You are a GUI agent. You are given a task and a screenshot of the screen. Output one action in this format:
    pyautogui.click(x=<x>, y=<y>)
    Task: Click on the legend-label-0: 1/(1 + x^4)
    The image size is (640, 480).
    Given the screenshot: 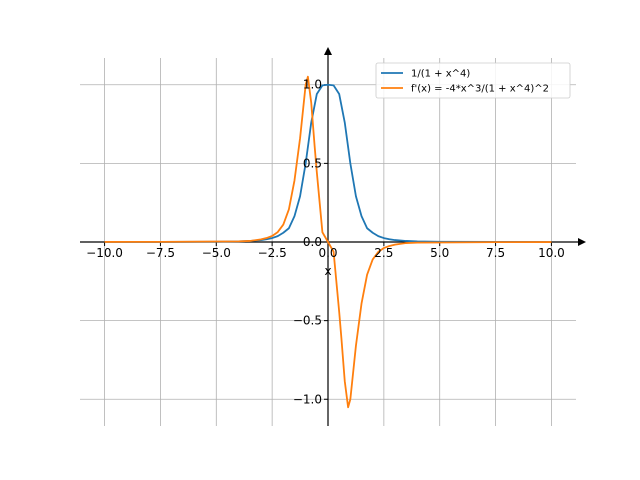 What is the action you would take?
    pyautogui.click(x=440, y=74)
    